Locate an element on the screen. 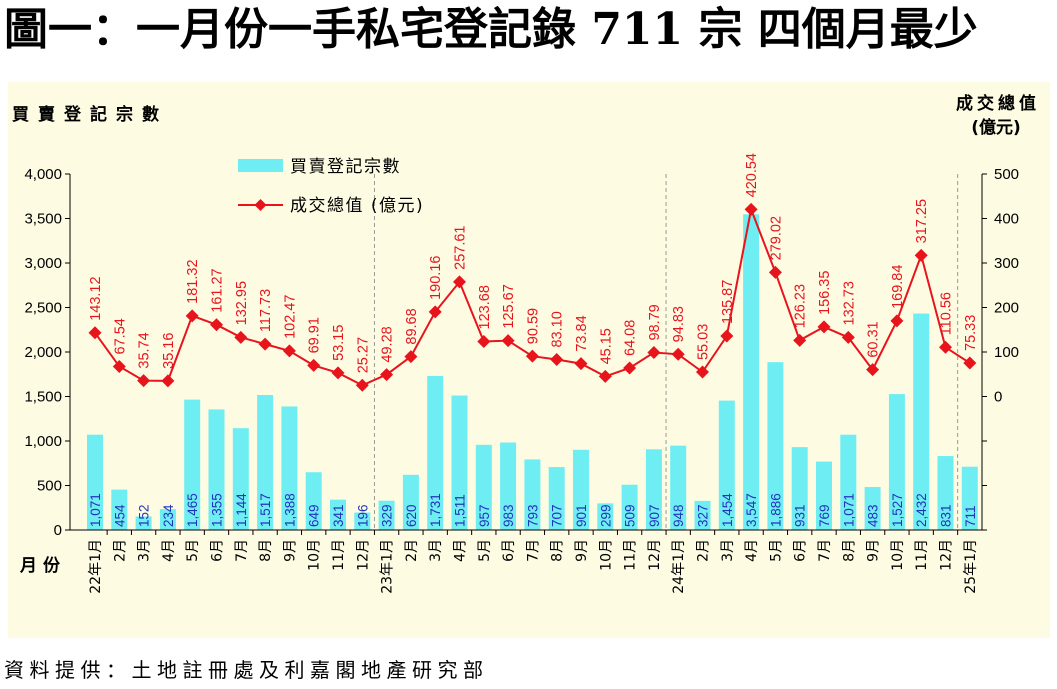 The height and width of the screenshot is (689, 1057). y2-axis-title: 成交總值 is located at coordinates (998, 103).